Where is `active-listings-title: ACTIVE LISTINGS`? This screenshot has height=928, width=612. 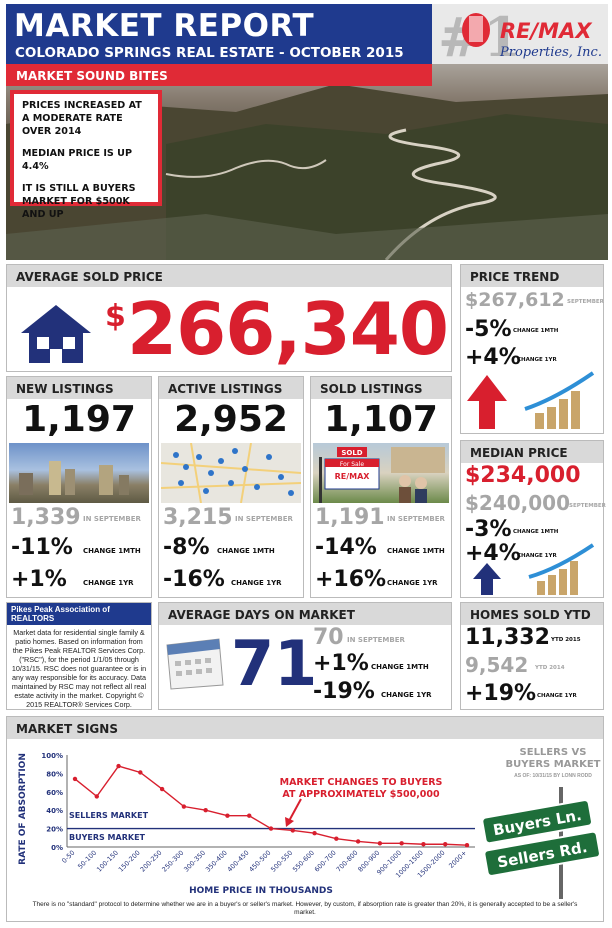 active-listings-title: ACTIVE LISTINGS is located at coordinates (231, 388).